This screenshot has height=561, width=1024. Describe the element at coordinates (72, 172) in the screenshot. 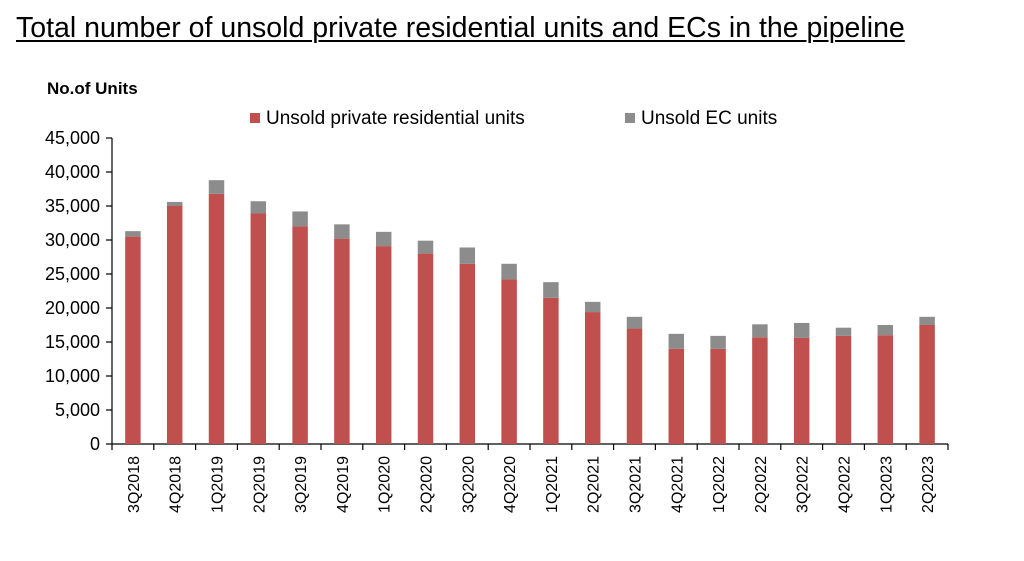

I see `y-tick-label: 40,000` at that location.